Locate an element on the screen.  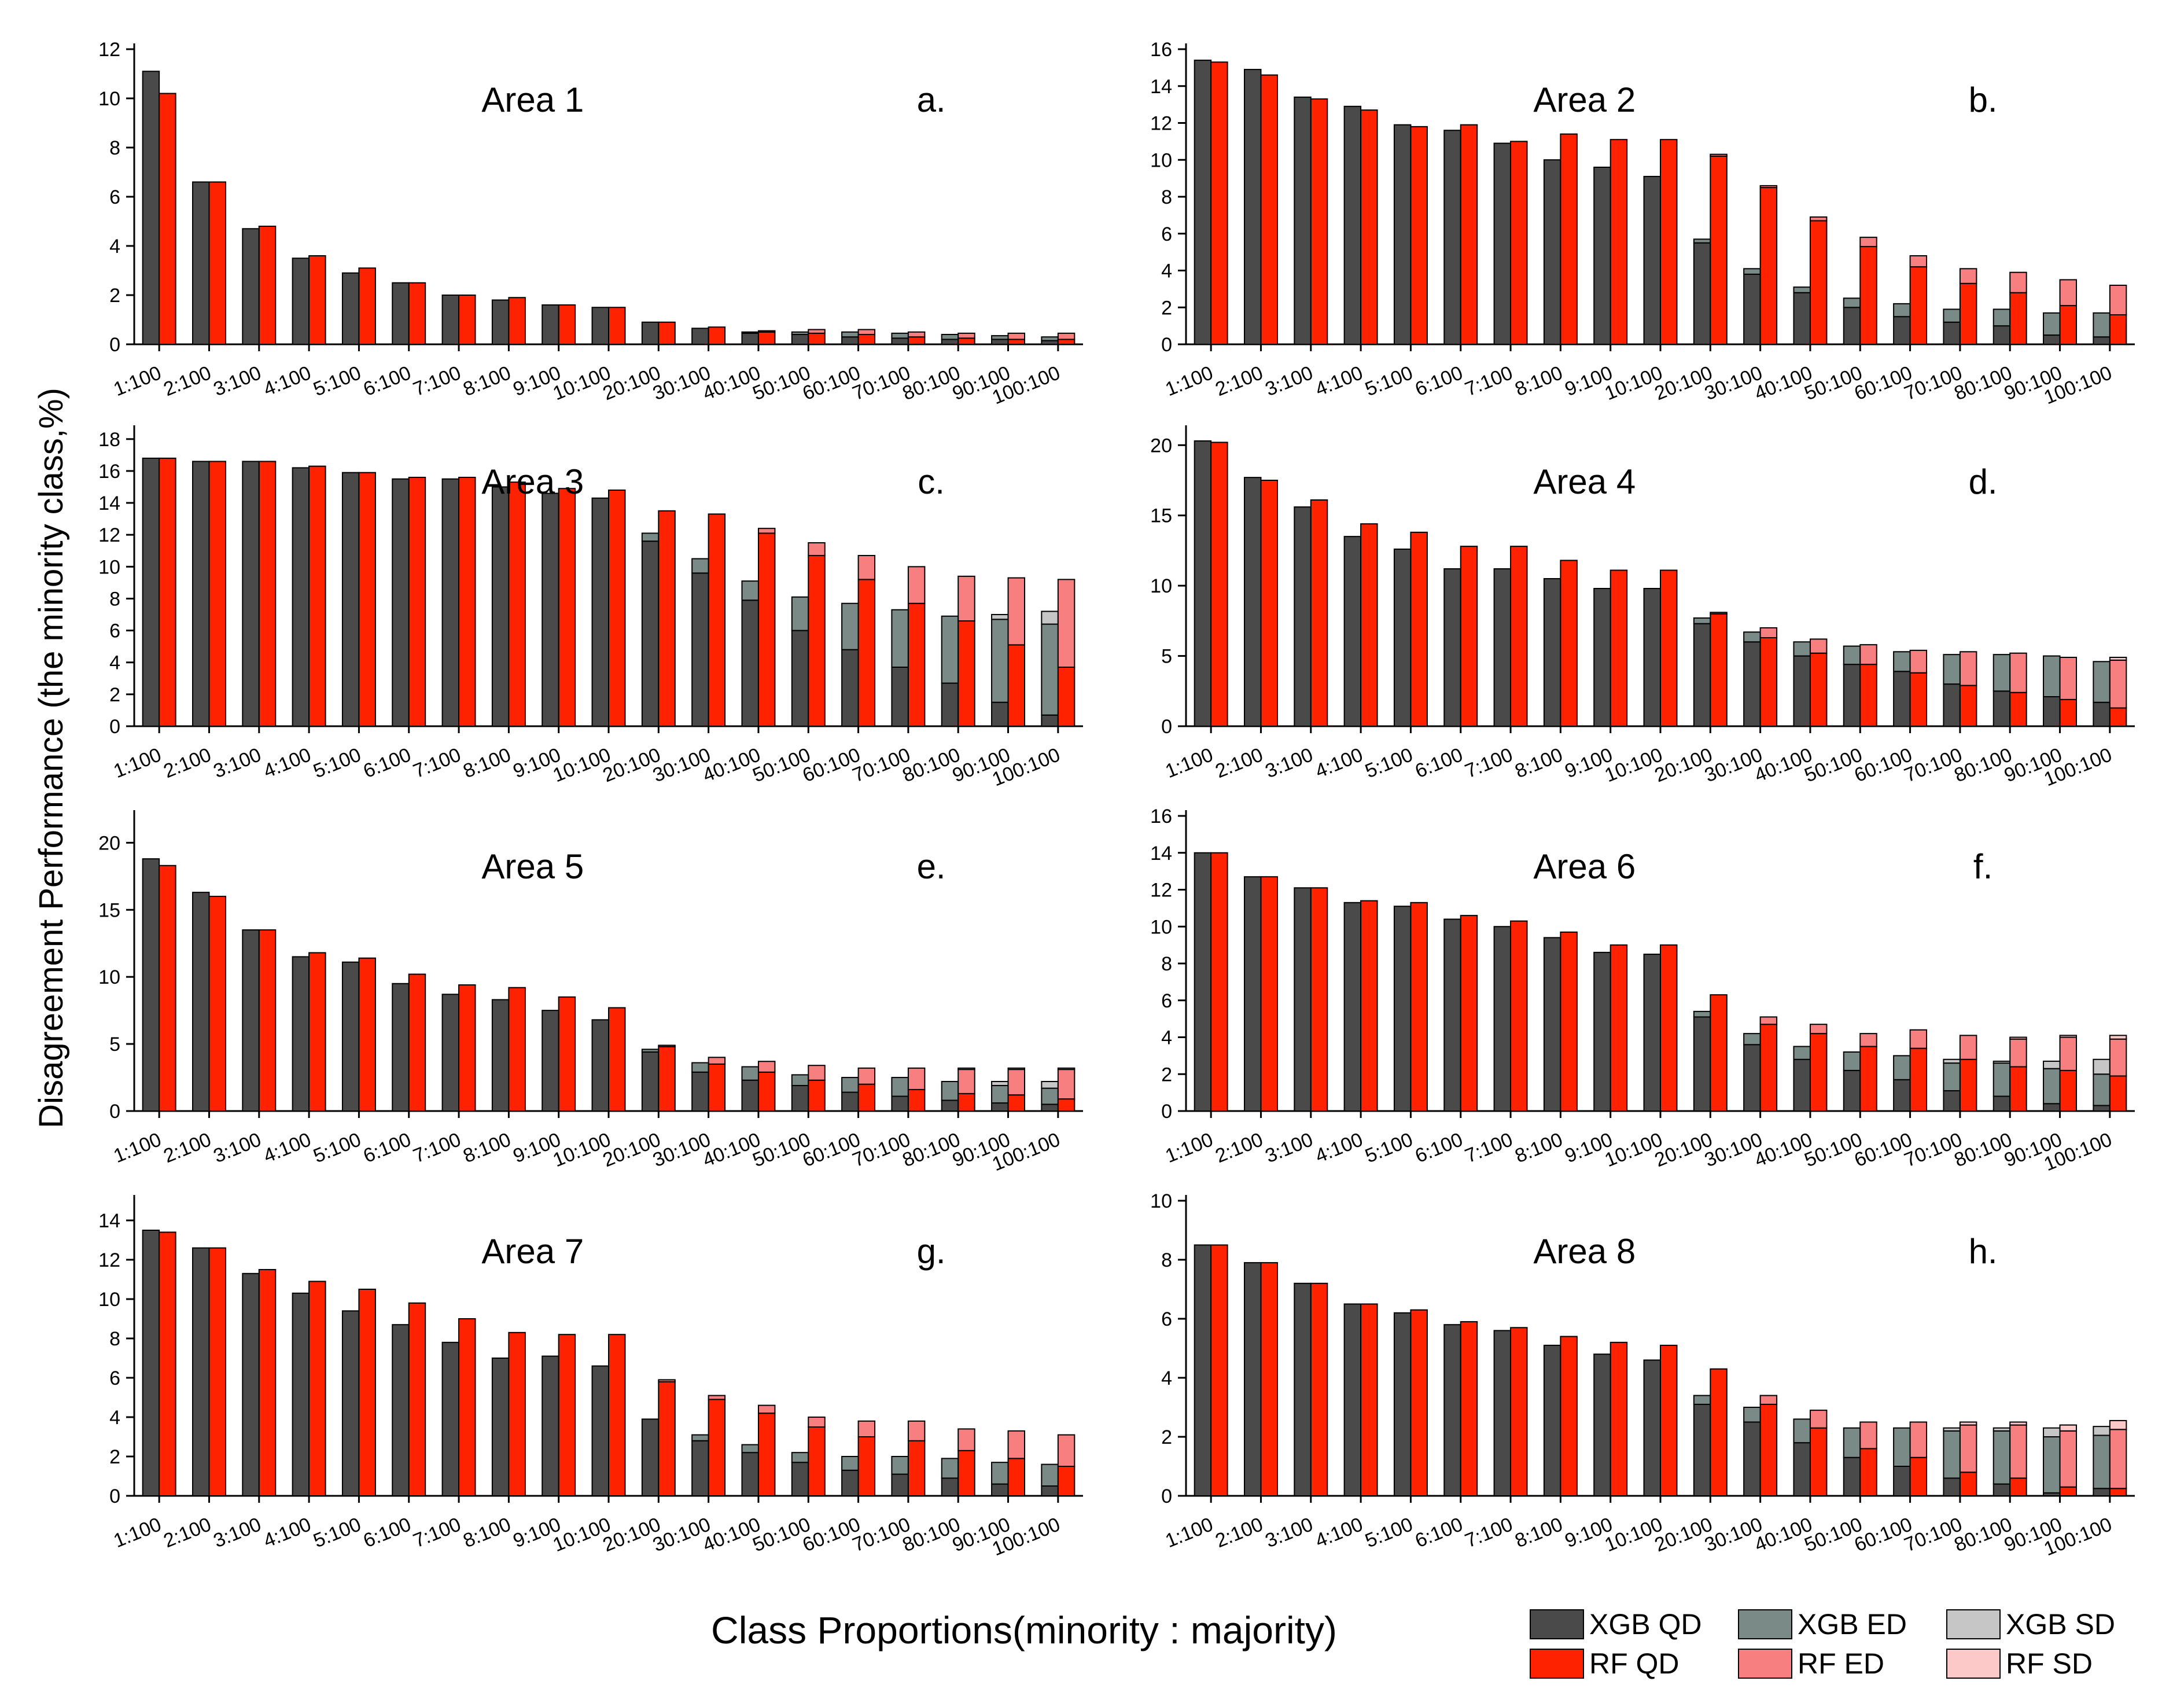
panel-letter: g. is located at coordinates (931, 1251).